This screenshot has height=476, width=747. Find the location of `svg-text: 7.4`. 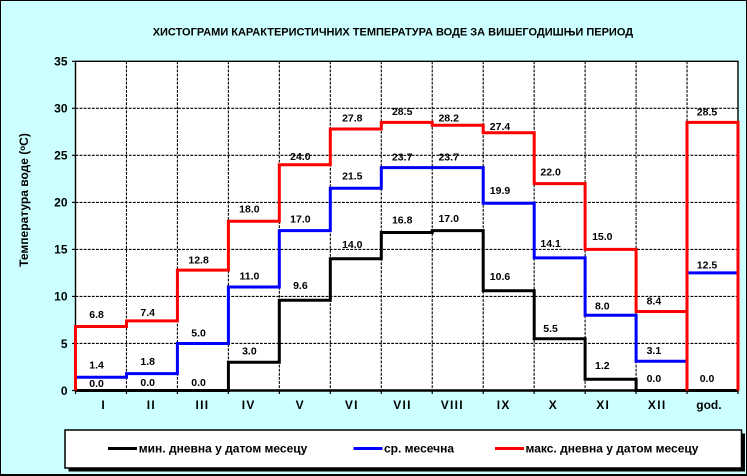

svg-text: 7.4 is located at coordinates (147, 313).